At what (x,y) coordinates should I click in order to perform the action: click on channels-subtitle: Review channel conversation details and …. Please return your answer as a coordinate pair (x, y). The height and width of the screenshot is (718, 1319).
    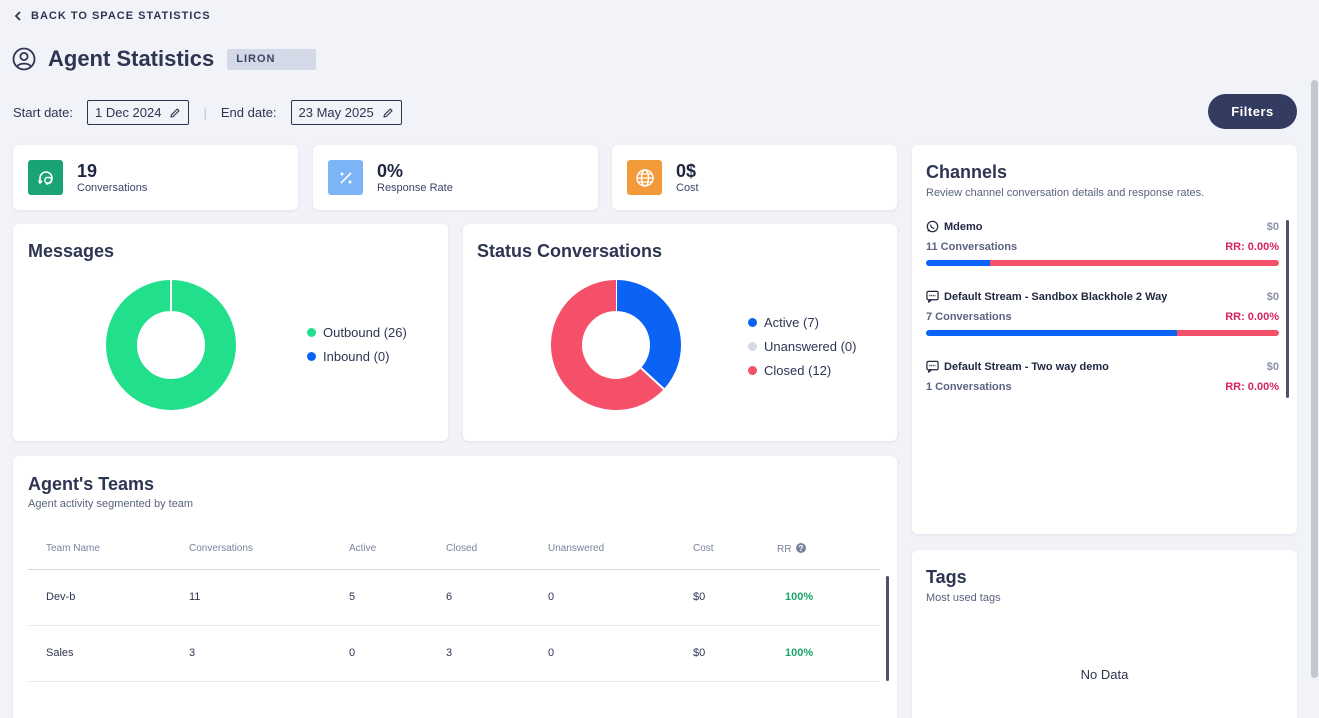
    Looking at the image, I should click on (1065, 193).